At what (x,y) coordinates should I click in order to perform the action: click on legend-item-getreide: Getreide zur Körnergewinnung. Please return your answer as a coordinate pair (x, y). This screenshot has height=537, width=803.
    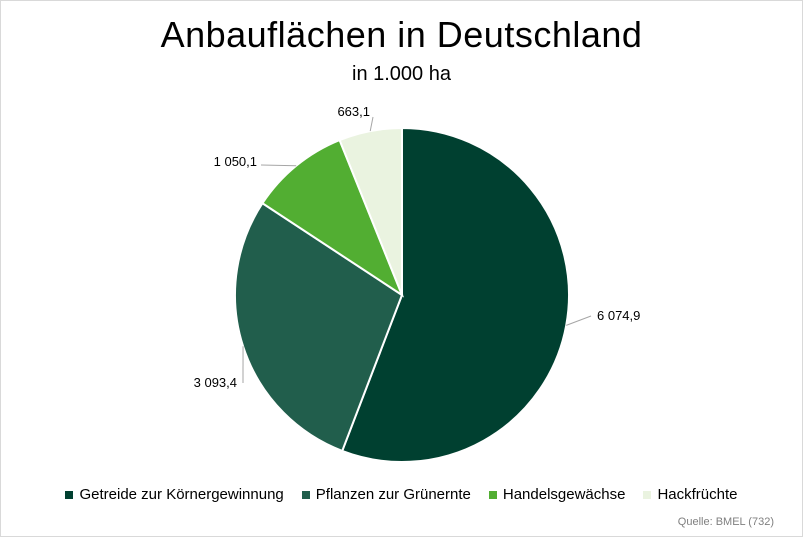
    Looking at the image, I should click on (174, 494).